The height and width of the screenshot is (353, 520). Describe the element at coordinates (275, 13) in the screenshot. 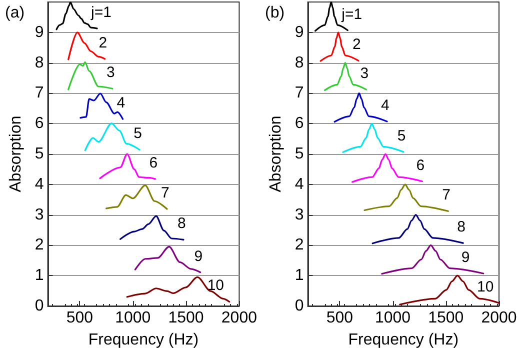

I see `chart-title: (b)` at that location.